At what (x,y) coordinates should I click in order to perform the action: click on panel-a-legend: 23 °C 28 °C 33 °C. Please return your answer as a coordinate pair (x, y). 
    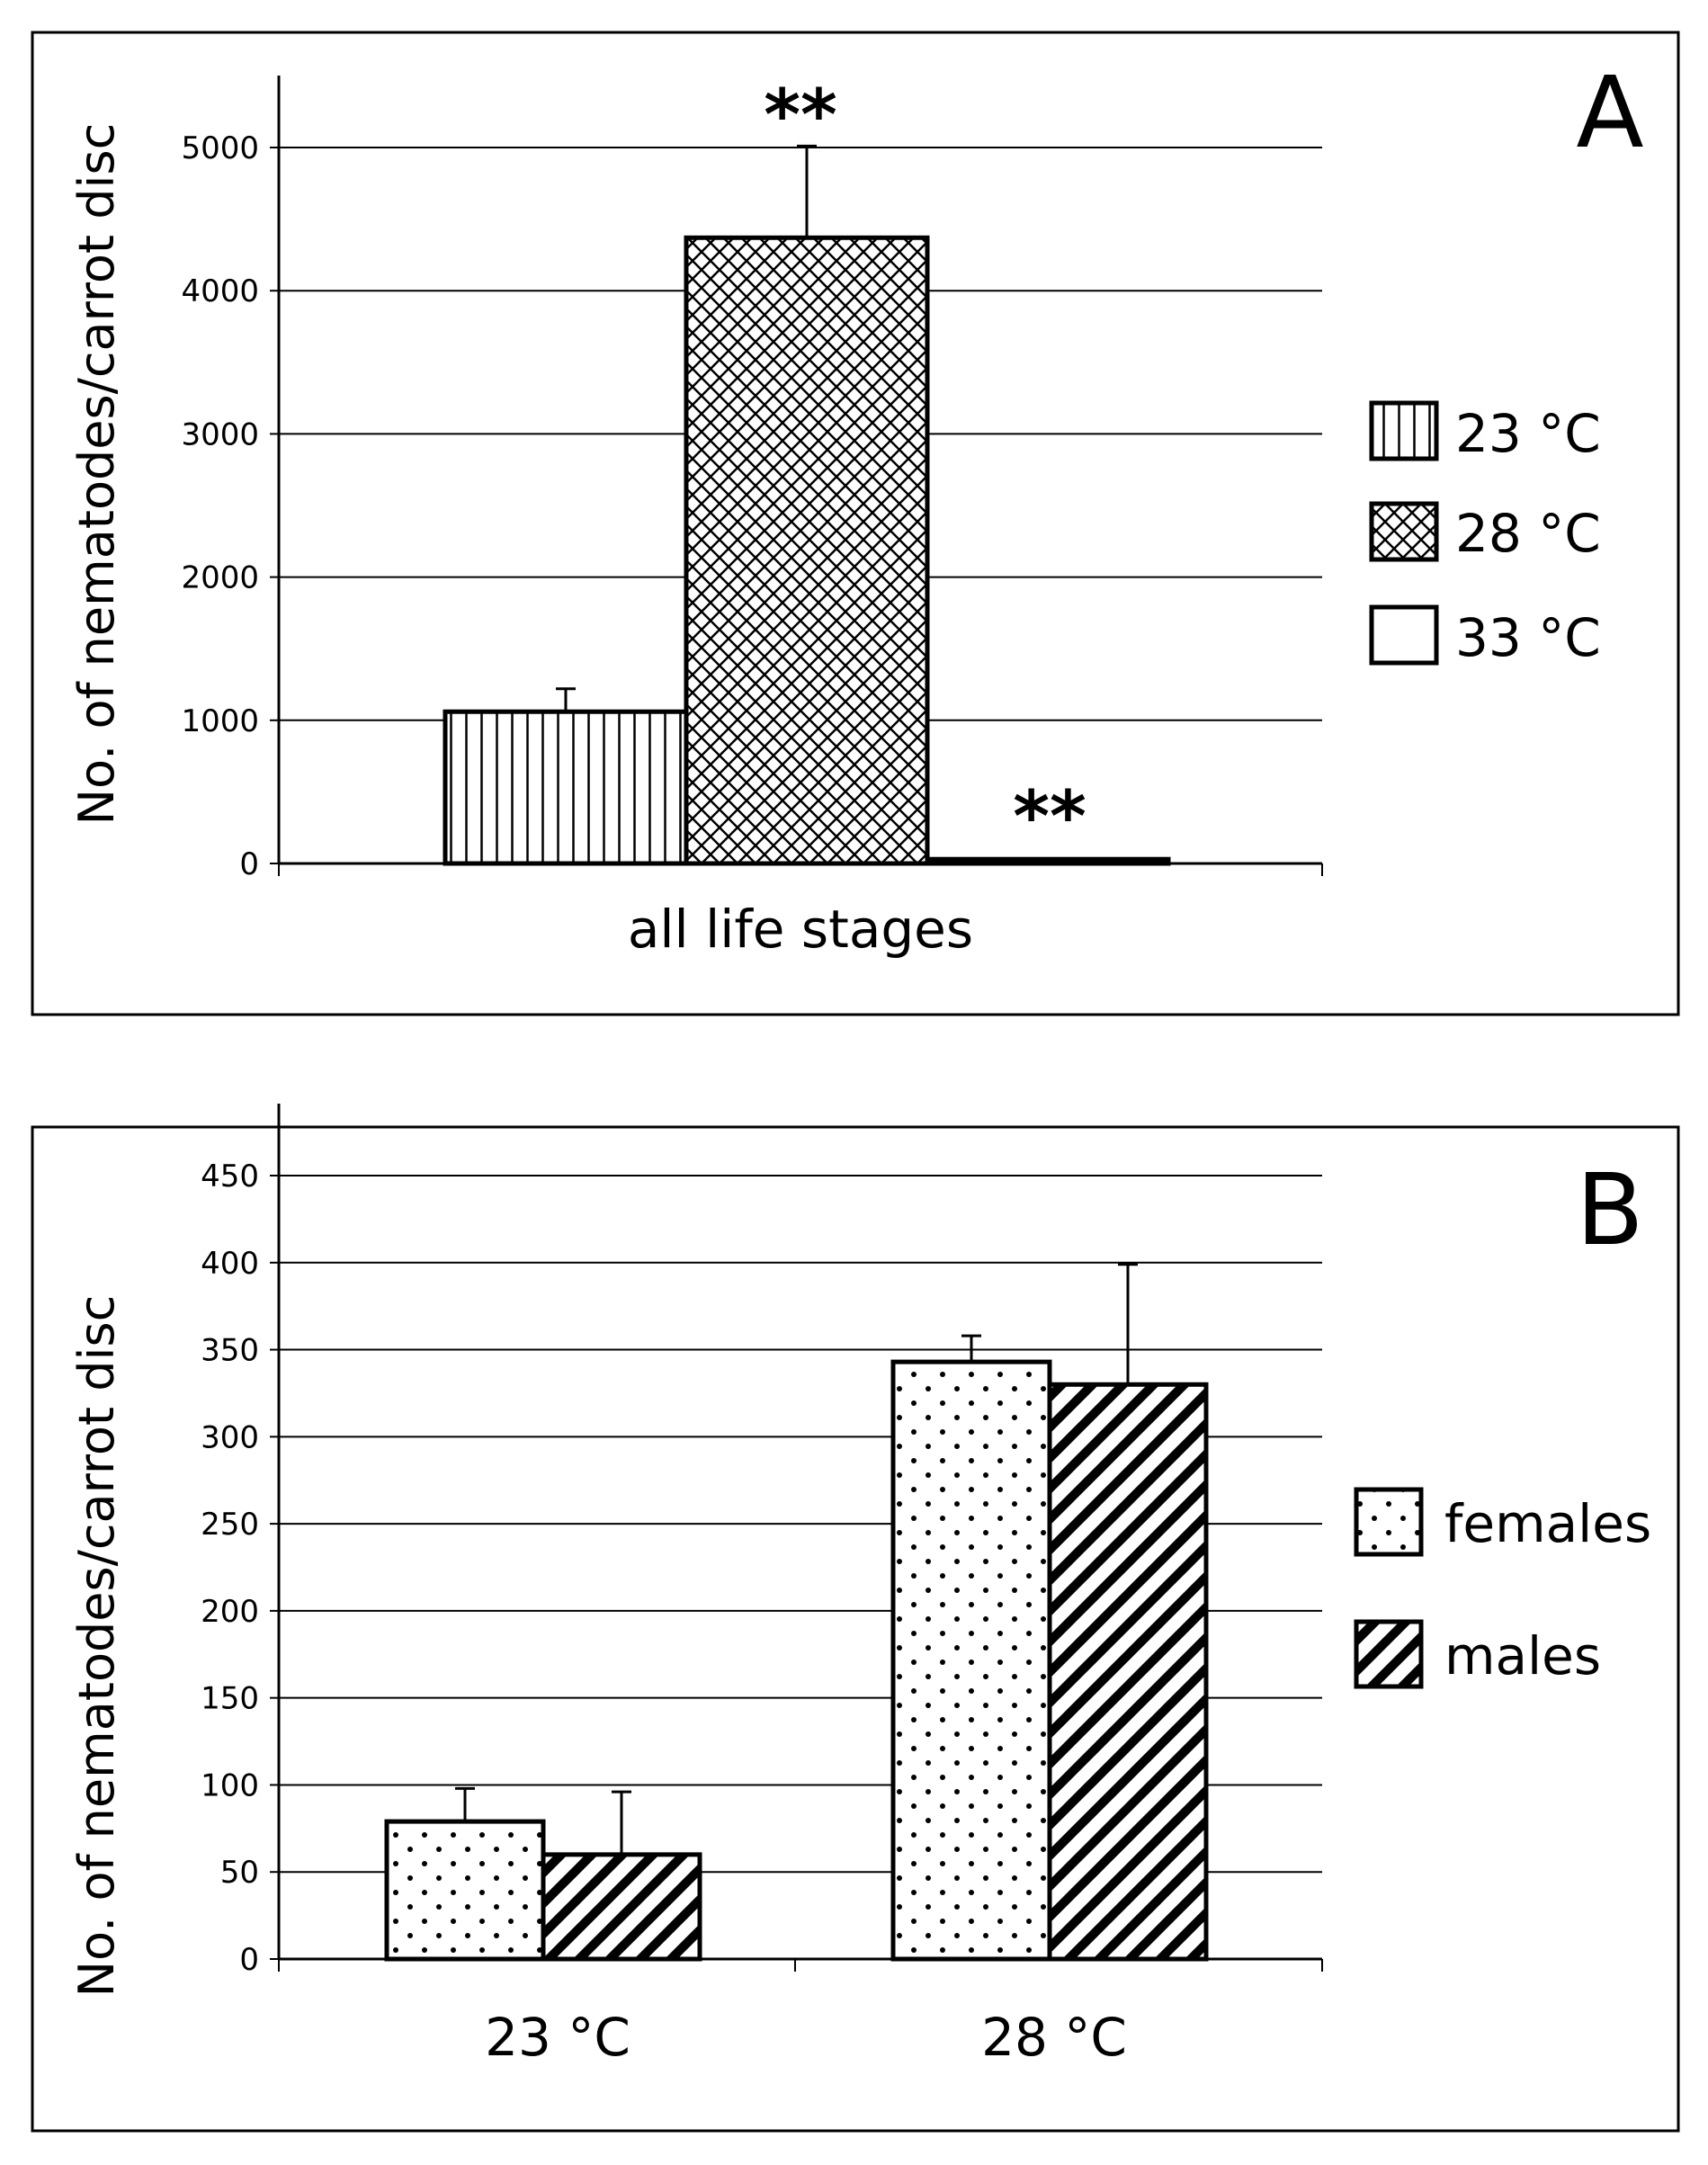
    Looking at the image, I should click on (1485, 534).